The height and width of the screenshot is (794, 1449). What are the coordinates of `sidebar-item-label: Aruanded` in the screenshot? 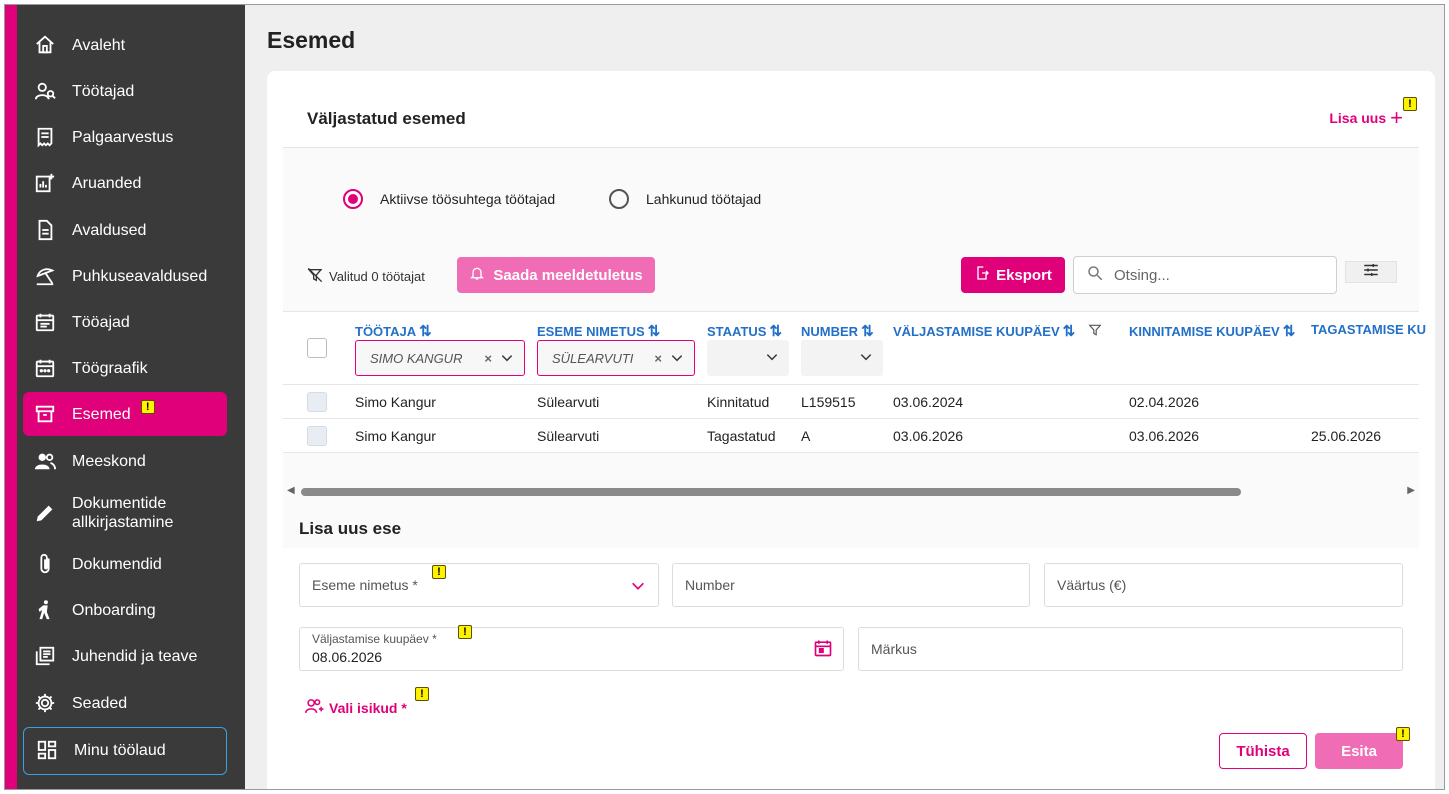 It's located at (107, 183).